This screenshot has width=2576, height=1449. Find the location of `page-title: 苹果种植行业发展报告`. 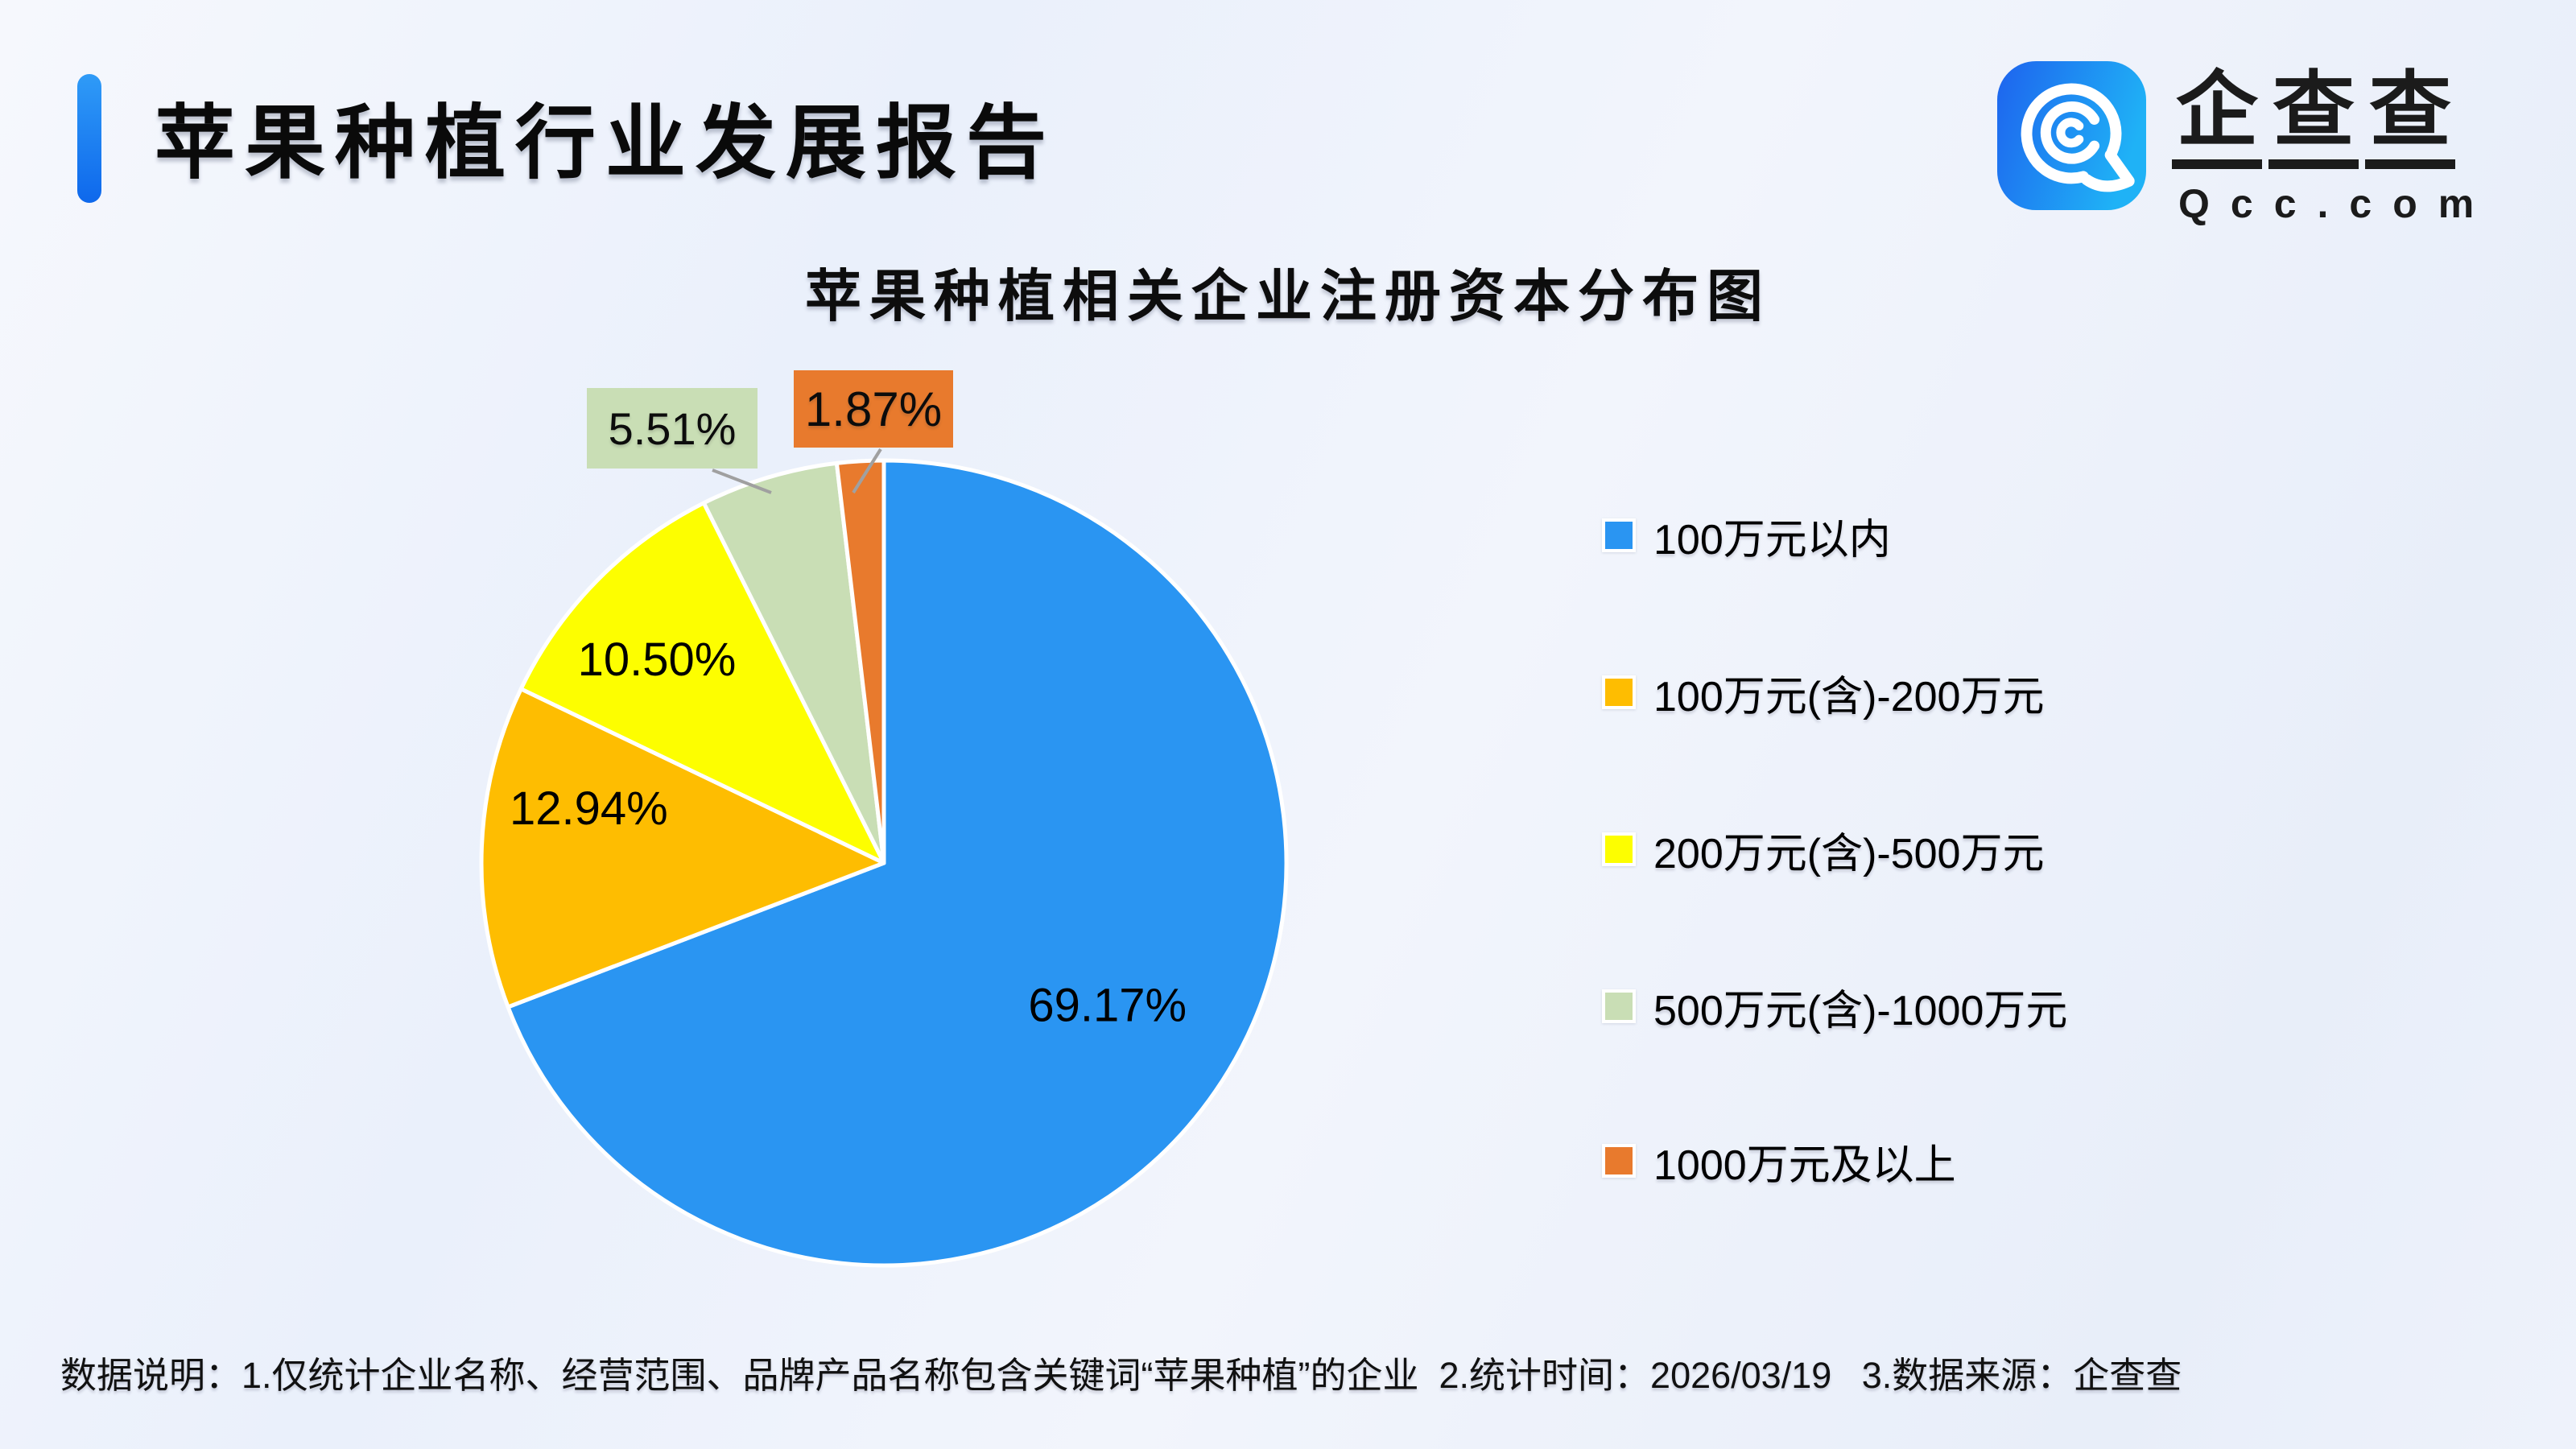

page-title: 苹果种植行业发展报告 is located at coordinates (605, 143).